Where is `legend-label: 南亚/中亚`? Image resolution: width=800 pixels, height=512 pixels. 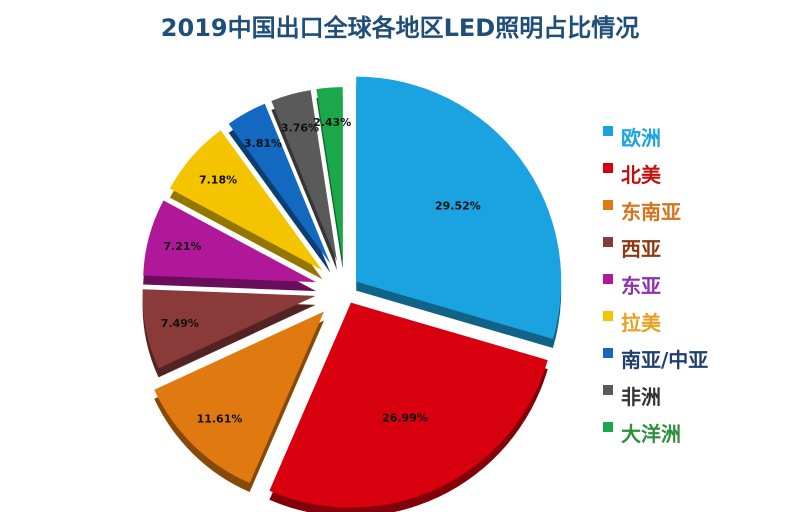
legend-label: 南亚/中亚 is located at coordinates (665, 360).